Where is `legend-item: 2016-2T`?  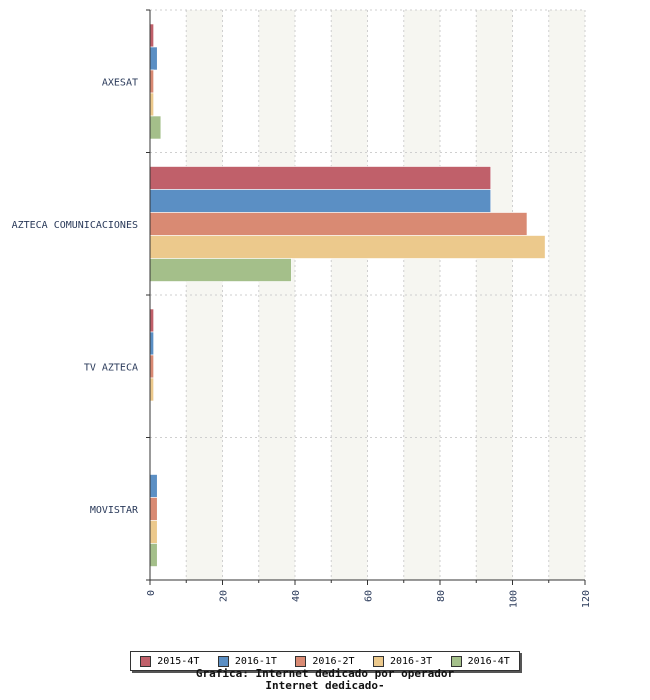
legend-item: 2016-2T is located at coordinates (325, 661).